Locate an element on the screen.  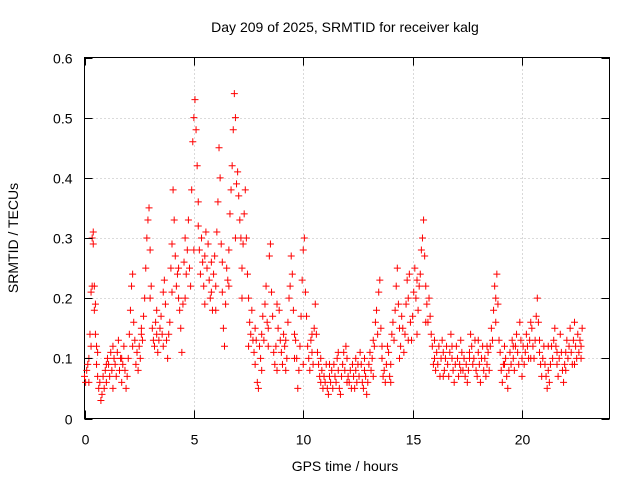
y-tick-label: 0.5 is located at coordinates (63, 119).